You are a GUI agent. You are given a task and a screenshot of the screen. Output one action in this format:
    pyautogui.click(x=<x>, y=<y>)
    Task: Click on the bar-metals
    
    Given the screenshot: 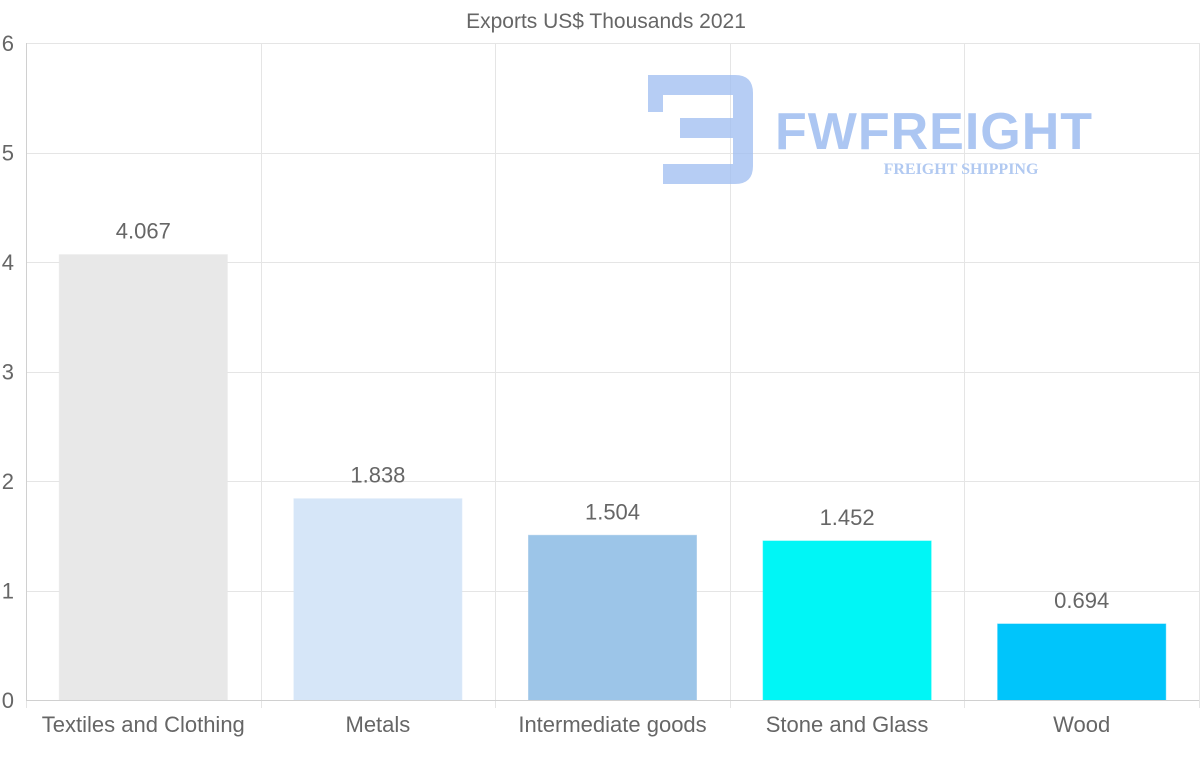 What is the action you would take?
    pyautogui.click(x=378, y=599)
    